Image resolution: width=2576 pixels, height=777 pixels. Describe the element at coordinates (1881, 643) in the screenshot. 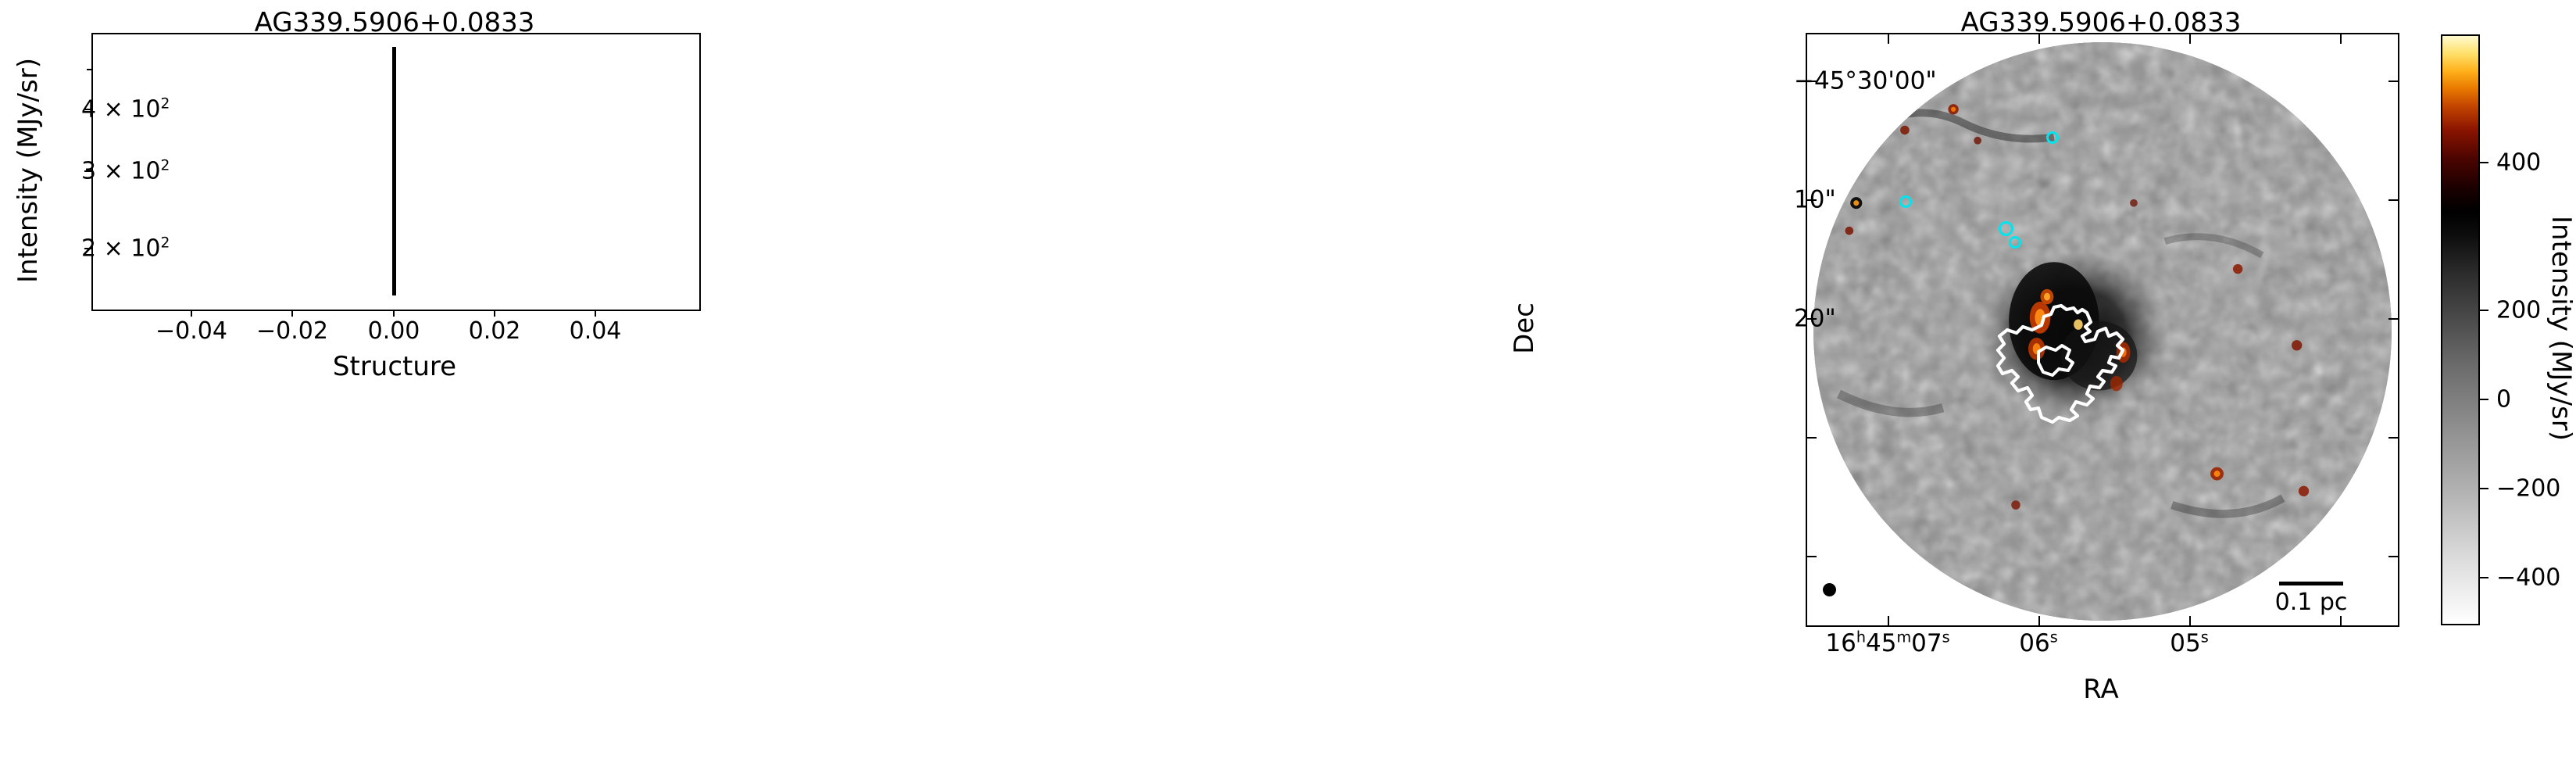

I see `ra-0-minutes: 45` at that location.